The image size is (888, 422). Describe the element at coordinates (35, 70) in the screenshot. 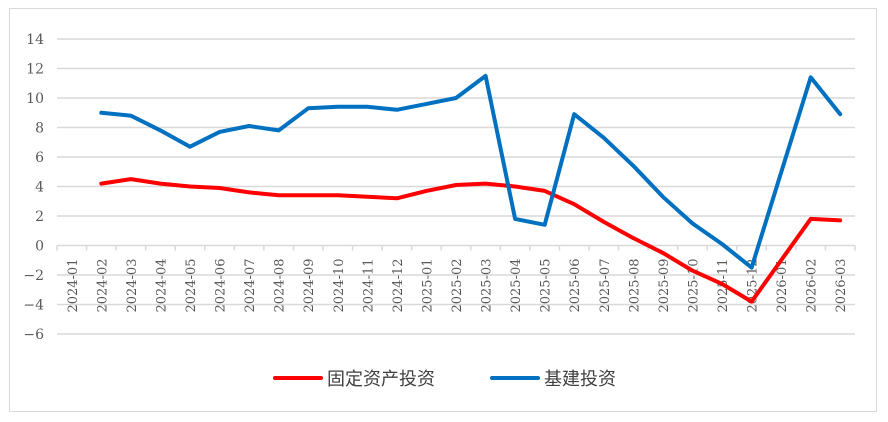

I see `y-tick-label: 12` at that location.